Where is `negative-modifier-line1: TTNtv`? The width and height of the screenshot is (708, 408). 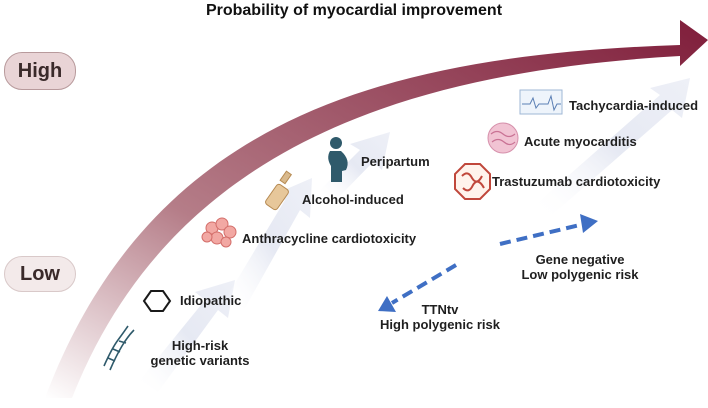
negative-modifier-line1: TTNtv is located at coordinates (440, 309).